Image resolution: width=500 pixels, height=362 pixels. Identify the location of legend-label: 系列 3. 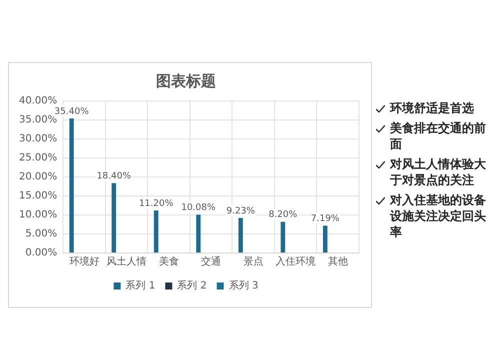
(243, 286).